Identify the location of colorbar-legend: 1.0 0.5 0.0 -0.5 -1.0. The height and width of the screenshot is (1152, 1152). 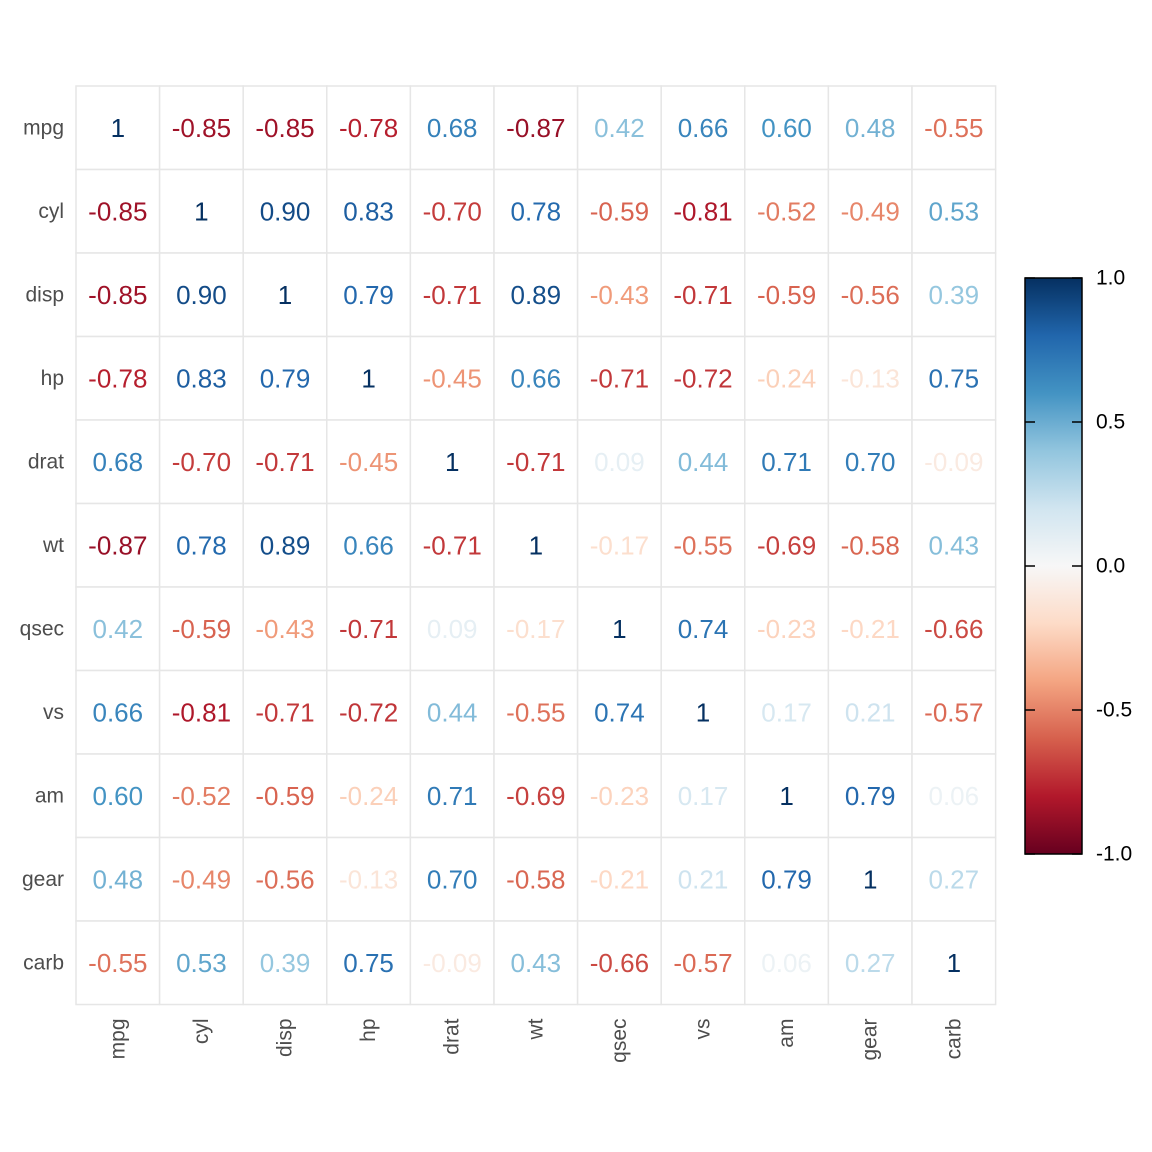
(1078, 566).